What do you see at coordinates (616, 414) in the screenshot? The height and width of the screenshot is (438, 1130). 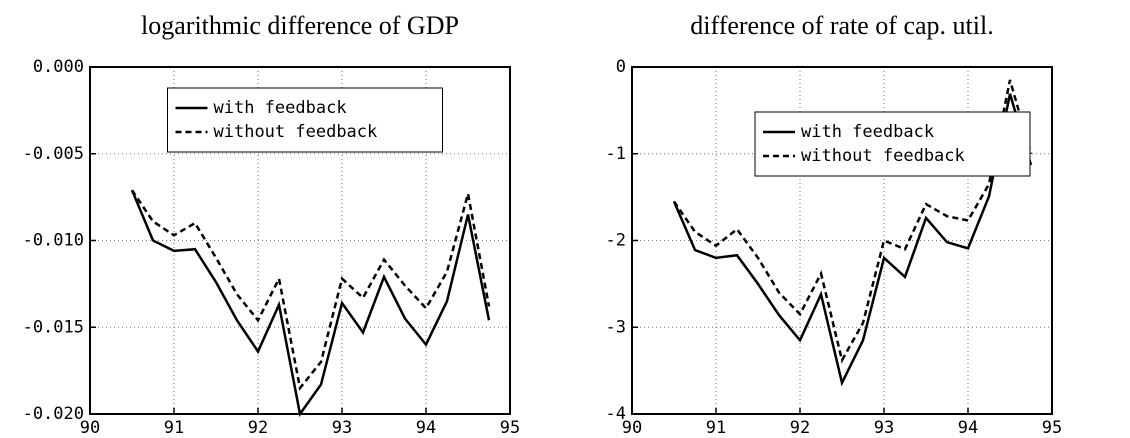 I see `y-tick-label: -4` at bounding box center [616, 414].